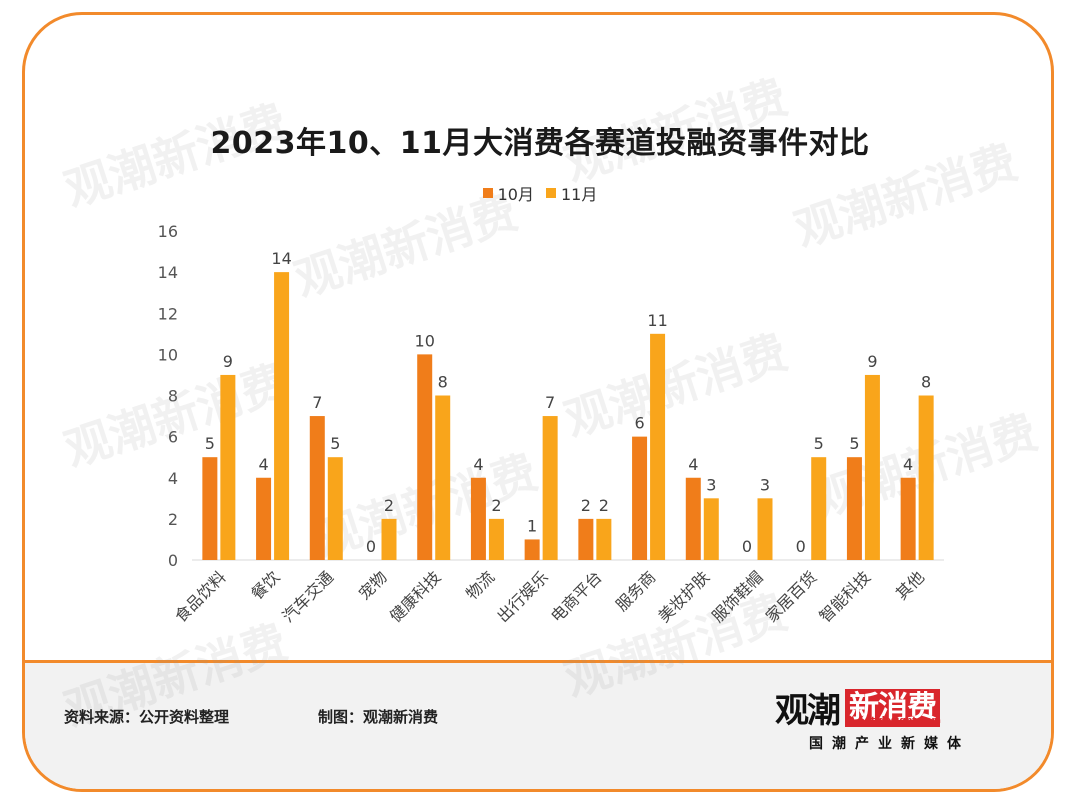 This screenshot has width=1080, height=809. What do you see at coordinates (639, 423) in the screenshot?
I see `data-label: 6` at bounding box center [639, 423].